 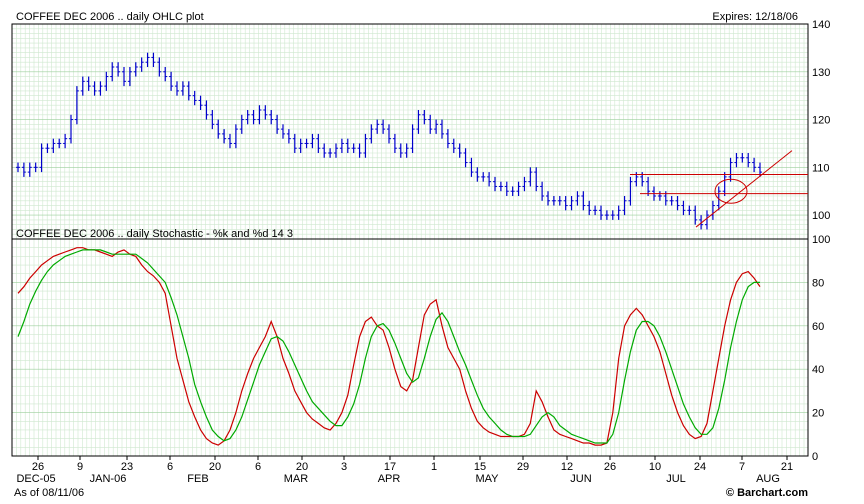 What do you see at coordinates (742, 467) in the screenshot?
I see `day-tick-label: 7` at bounding box center [742, 467].